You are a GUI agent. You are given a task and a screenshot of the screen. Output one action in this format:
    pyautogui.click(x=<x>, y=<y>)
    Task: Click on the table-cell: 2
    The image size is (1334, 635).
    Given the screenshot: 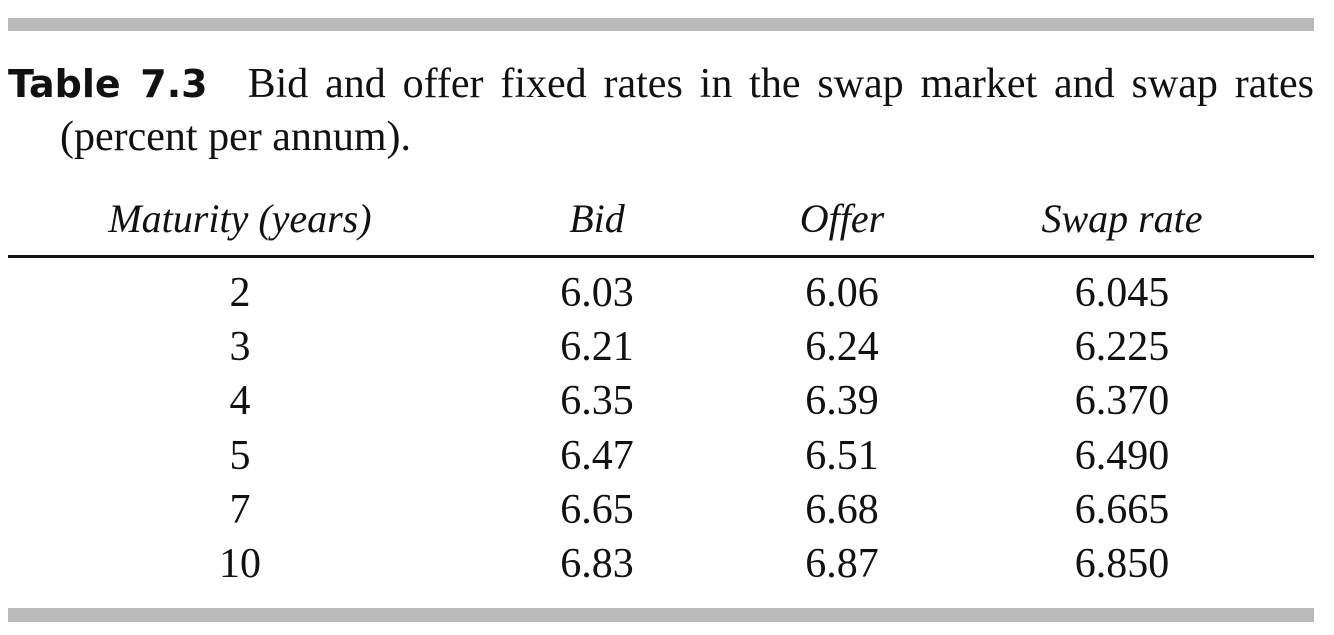 What is the action you would take?
    pyautogui.click(x=240, y=293)
    